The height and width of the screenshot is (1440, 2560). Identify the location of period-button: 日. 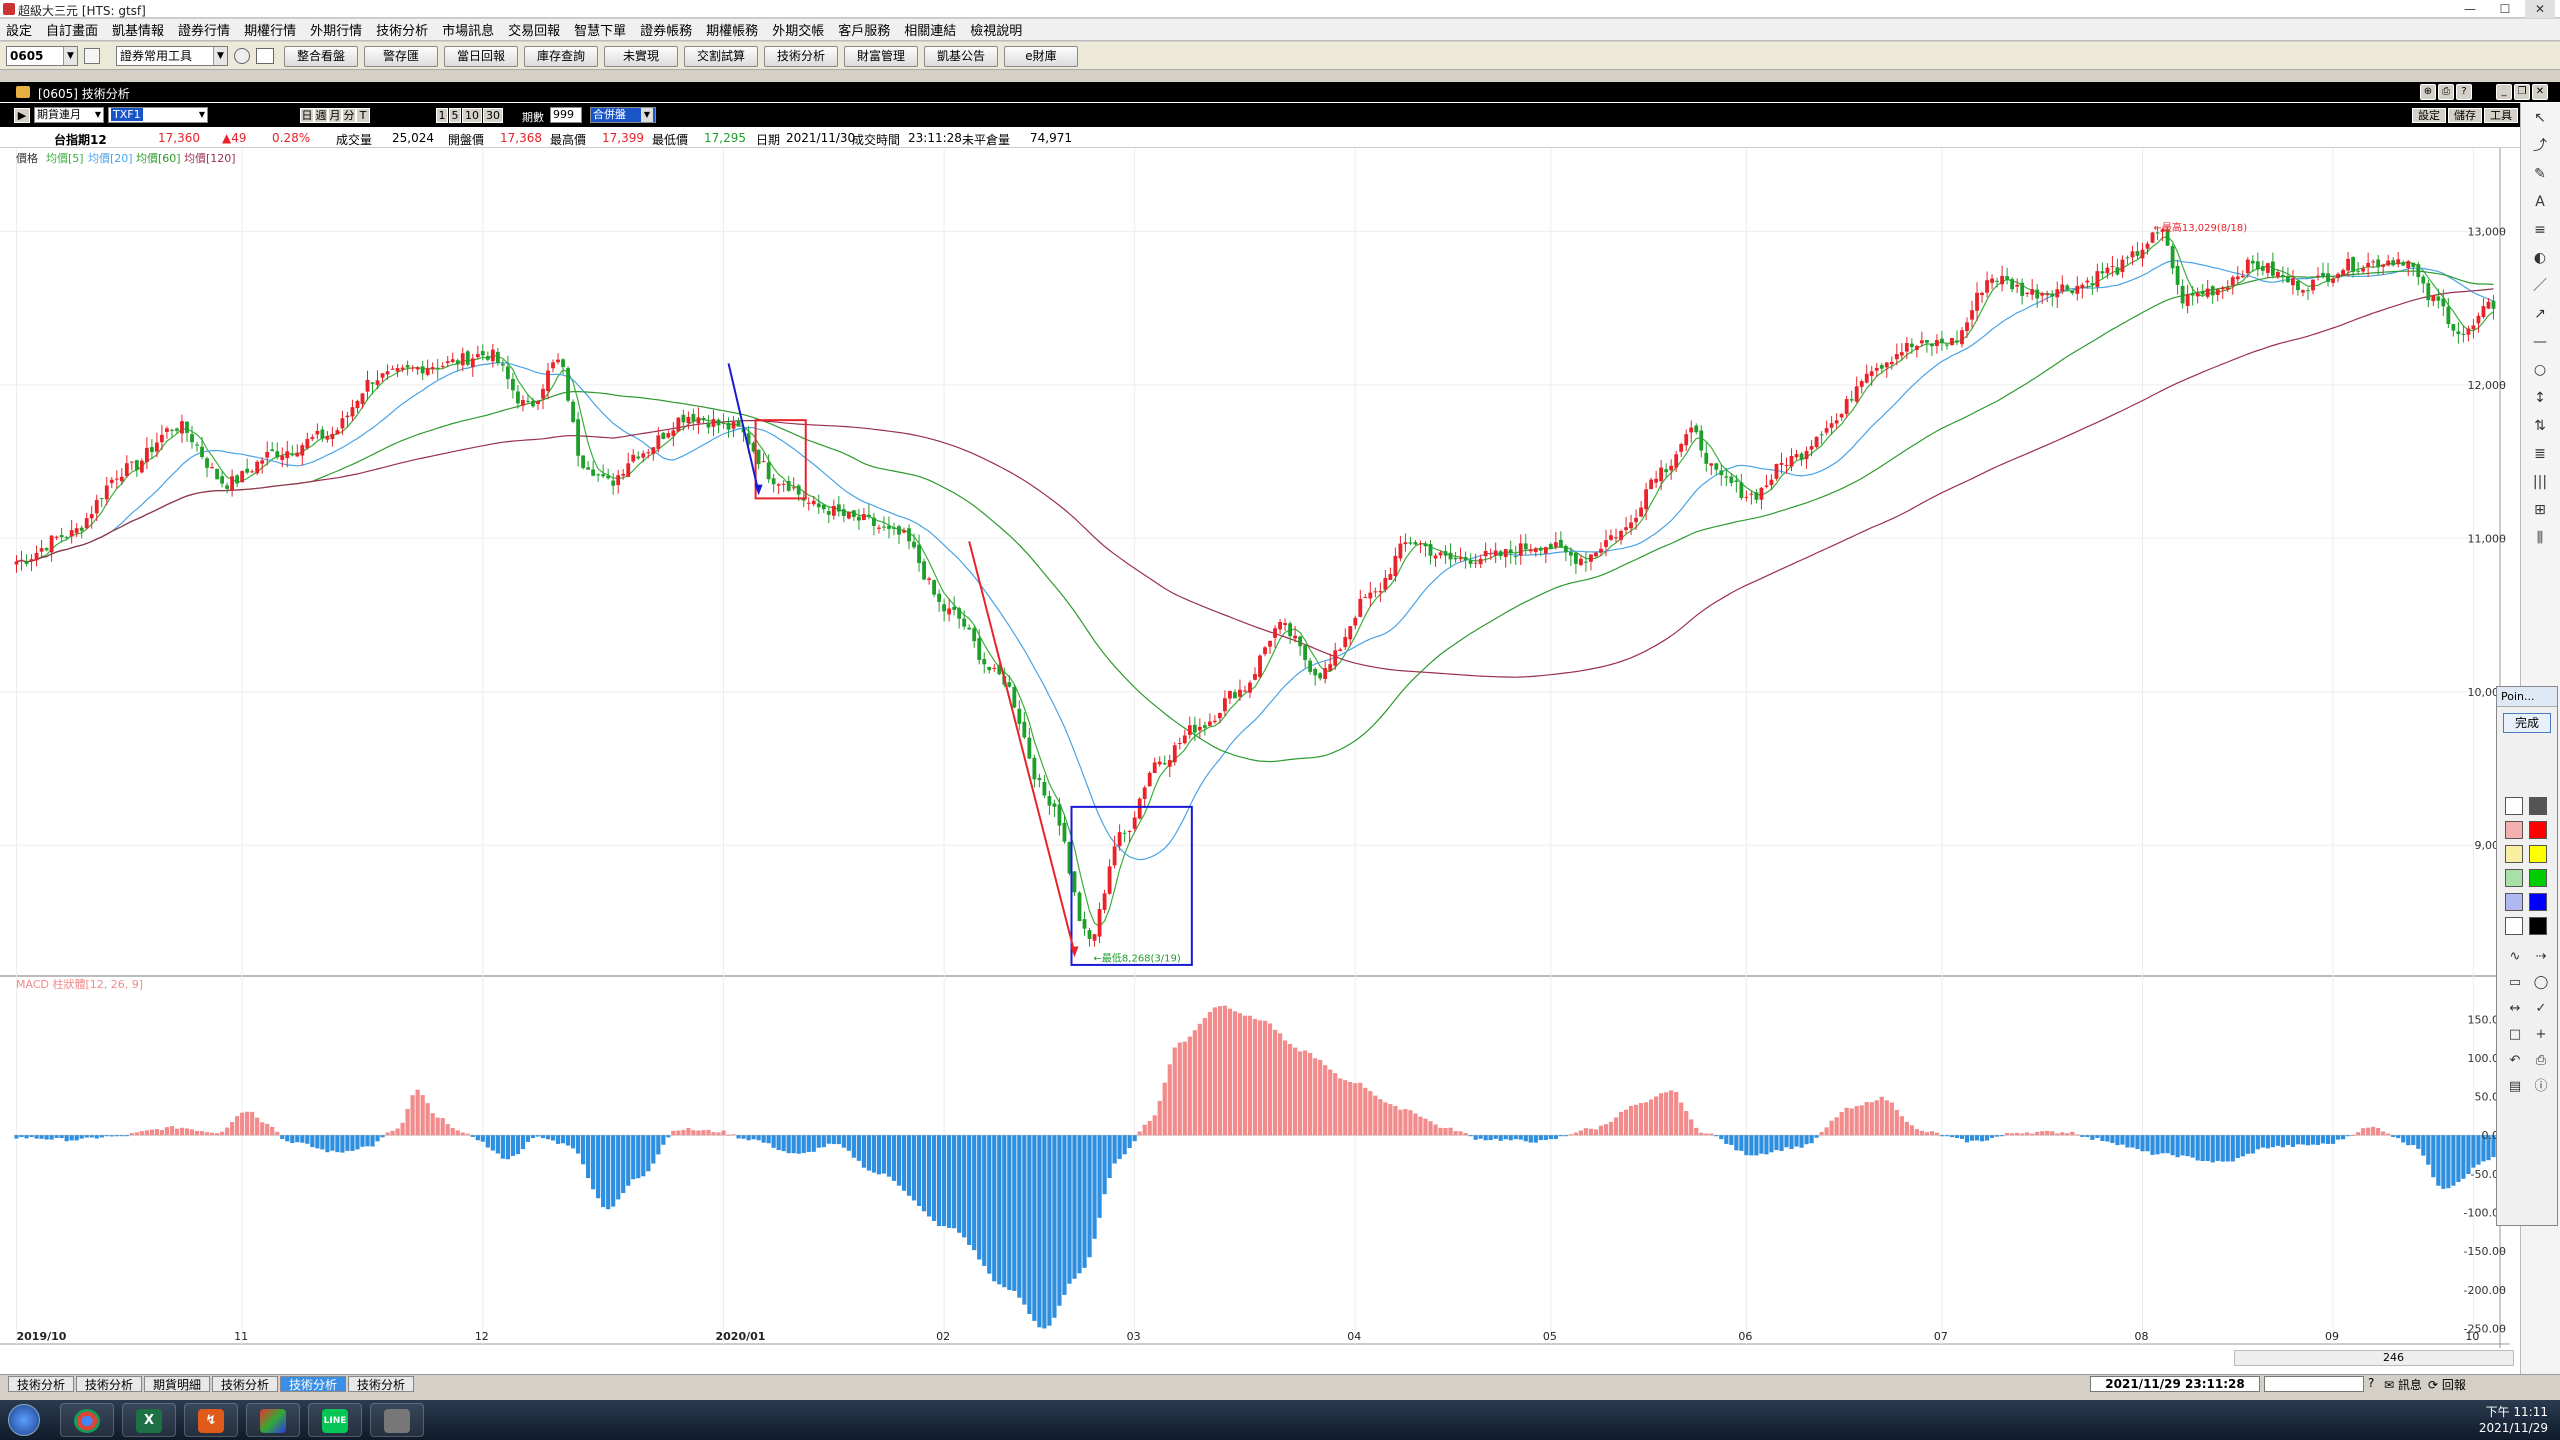
(307, 115).